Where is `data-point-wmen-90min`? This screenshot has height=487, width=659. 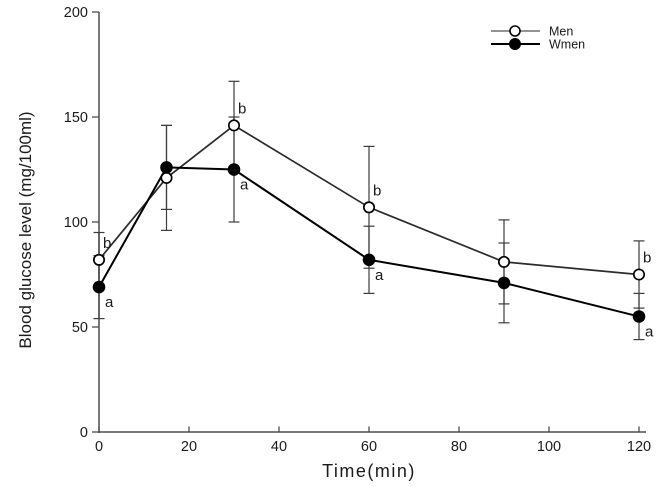
data-point-wmen-90min is located at coordinates (504, 283).